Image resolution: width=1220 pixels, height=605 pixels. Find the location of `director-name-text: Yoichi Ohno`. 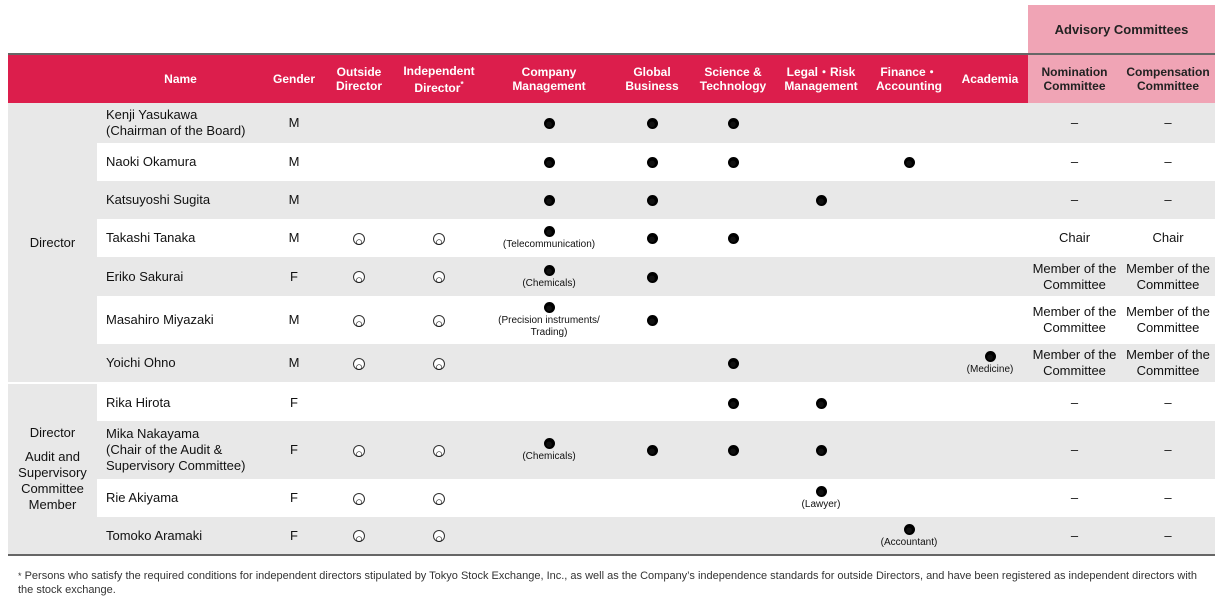

director-name-text: Yoichi Ohno is located at coordinates (141, 362).